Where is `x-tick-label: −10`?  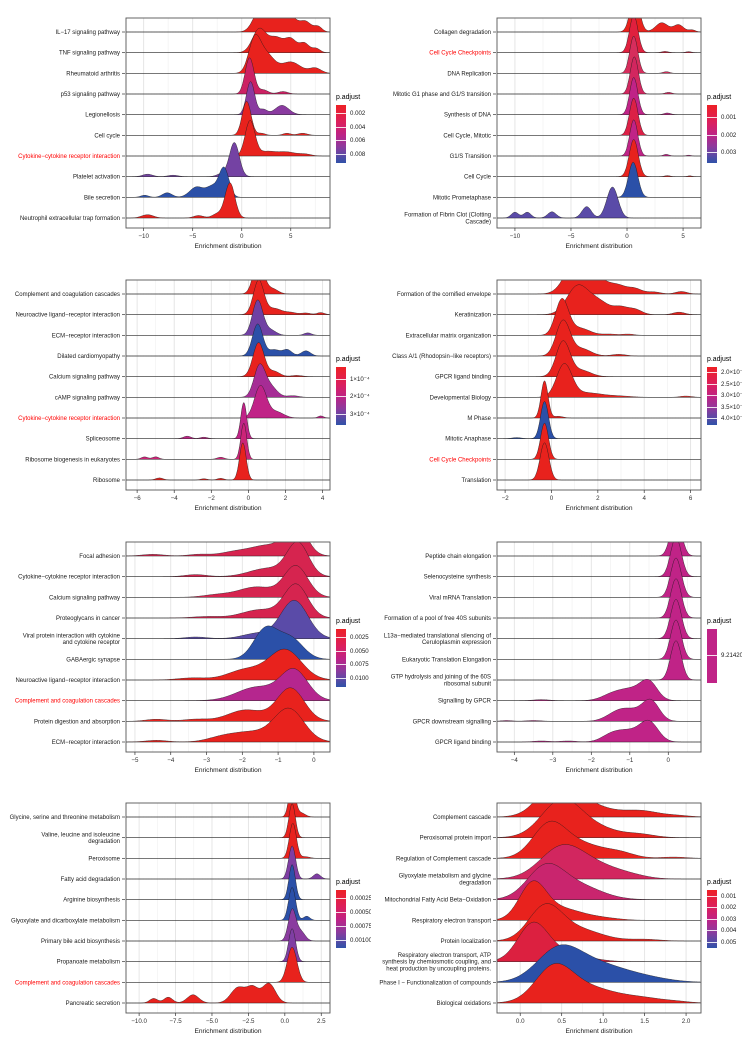 x-tick-label: −10 is located at coordinates (515, 236).